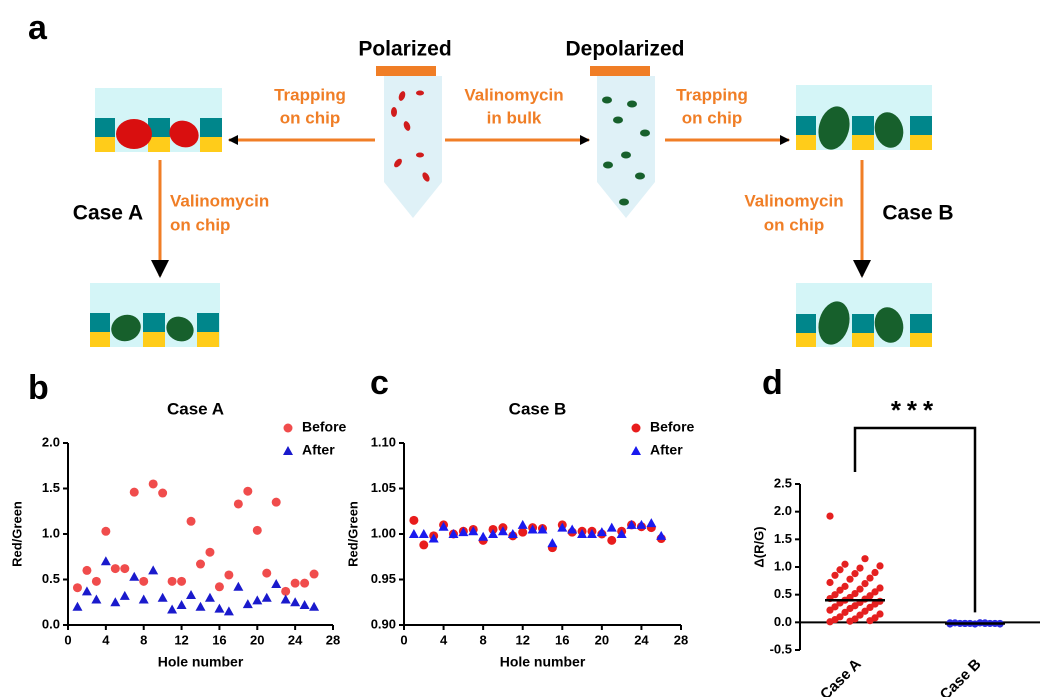  Describe the element at coordinates (404, 49) in the screenshot. I see `label: Polarized` at that location.